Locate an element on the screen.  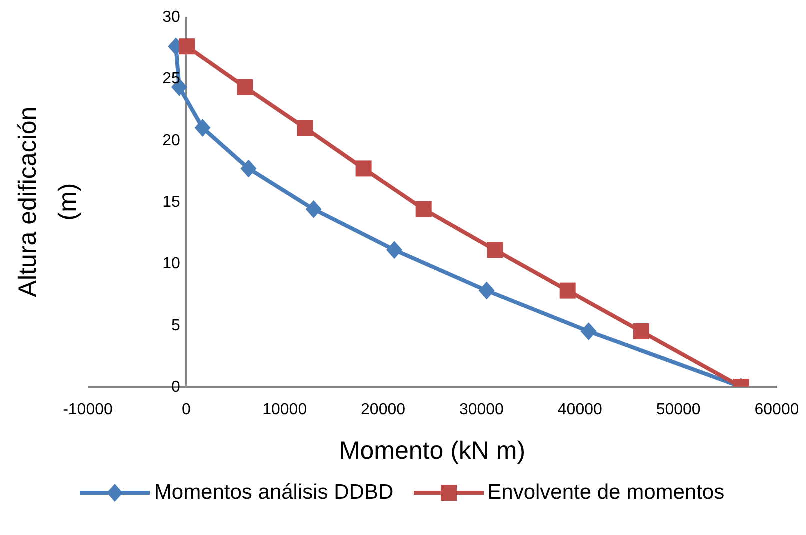
y-axis-title: Altura edificación (m) is located at coordinates (48, 202).